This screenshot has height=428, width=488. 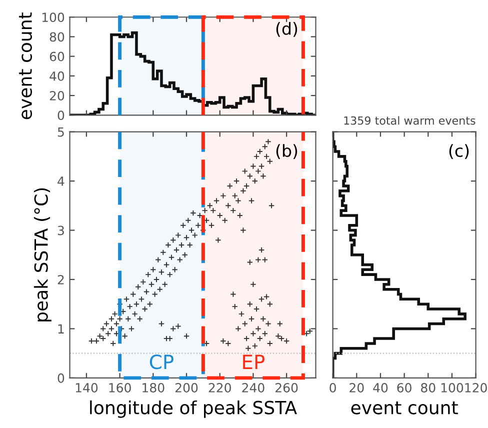 What do you see at coordinates (61, 231) in the screenshot?
I see `y-tick-label: 3` at bounding box center [61, 231].